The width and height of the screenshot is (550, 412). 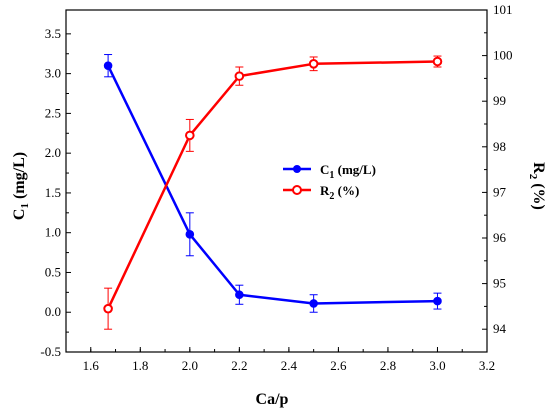 I want to click on y-left-title-main: C, so click(x=19, y=215).